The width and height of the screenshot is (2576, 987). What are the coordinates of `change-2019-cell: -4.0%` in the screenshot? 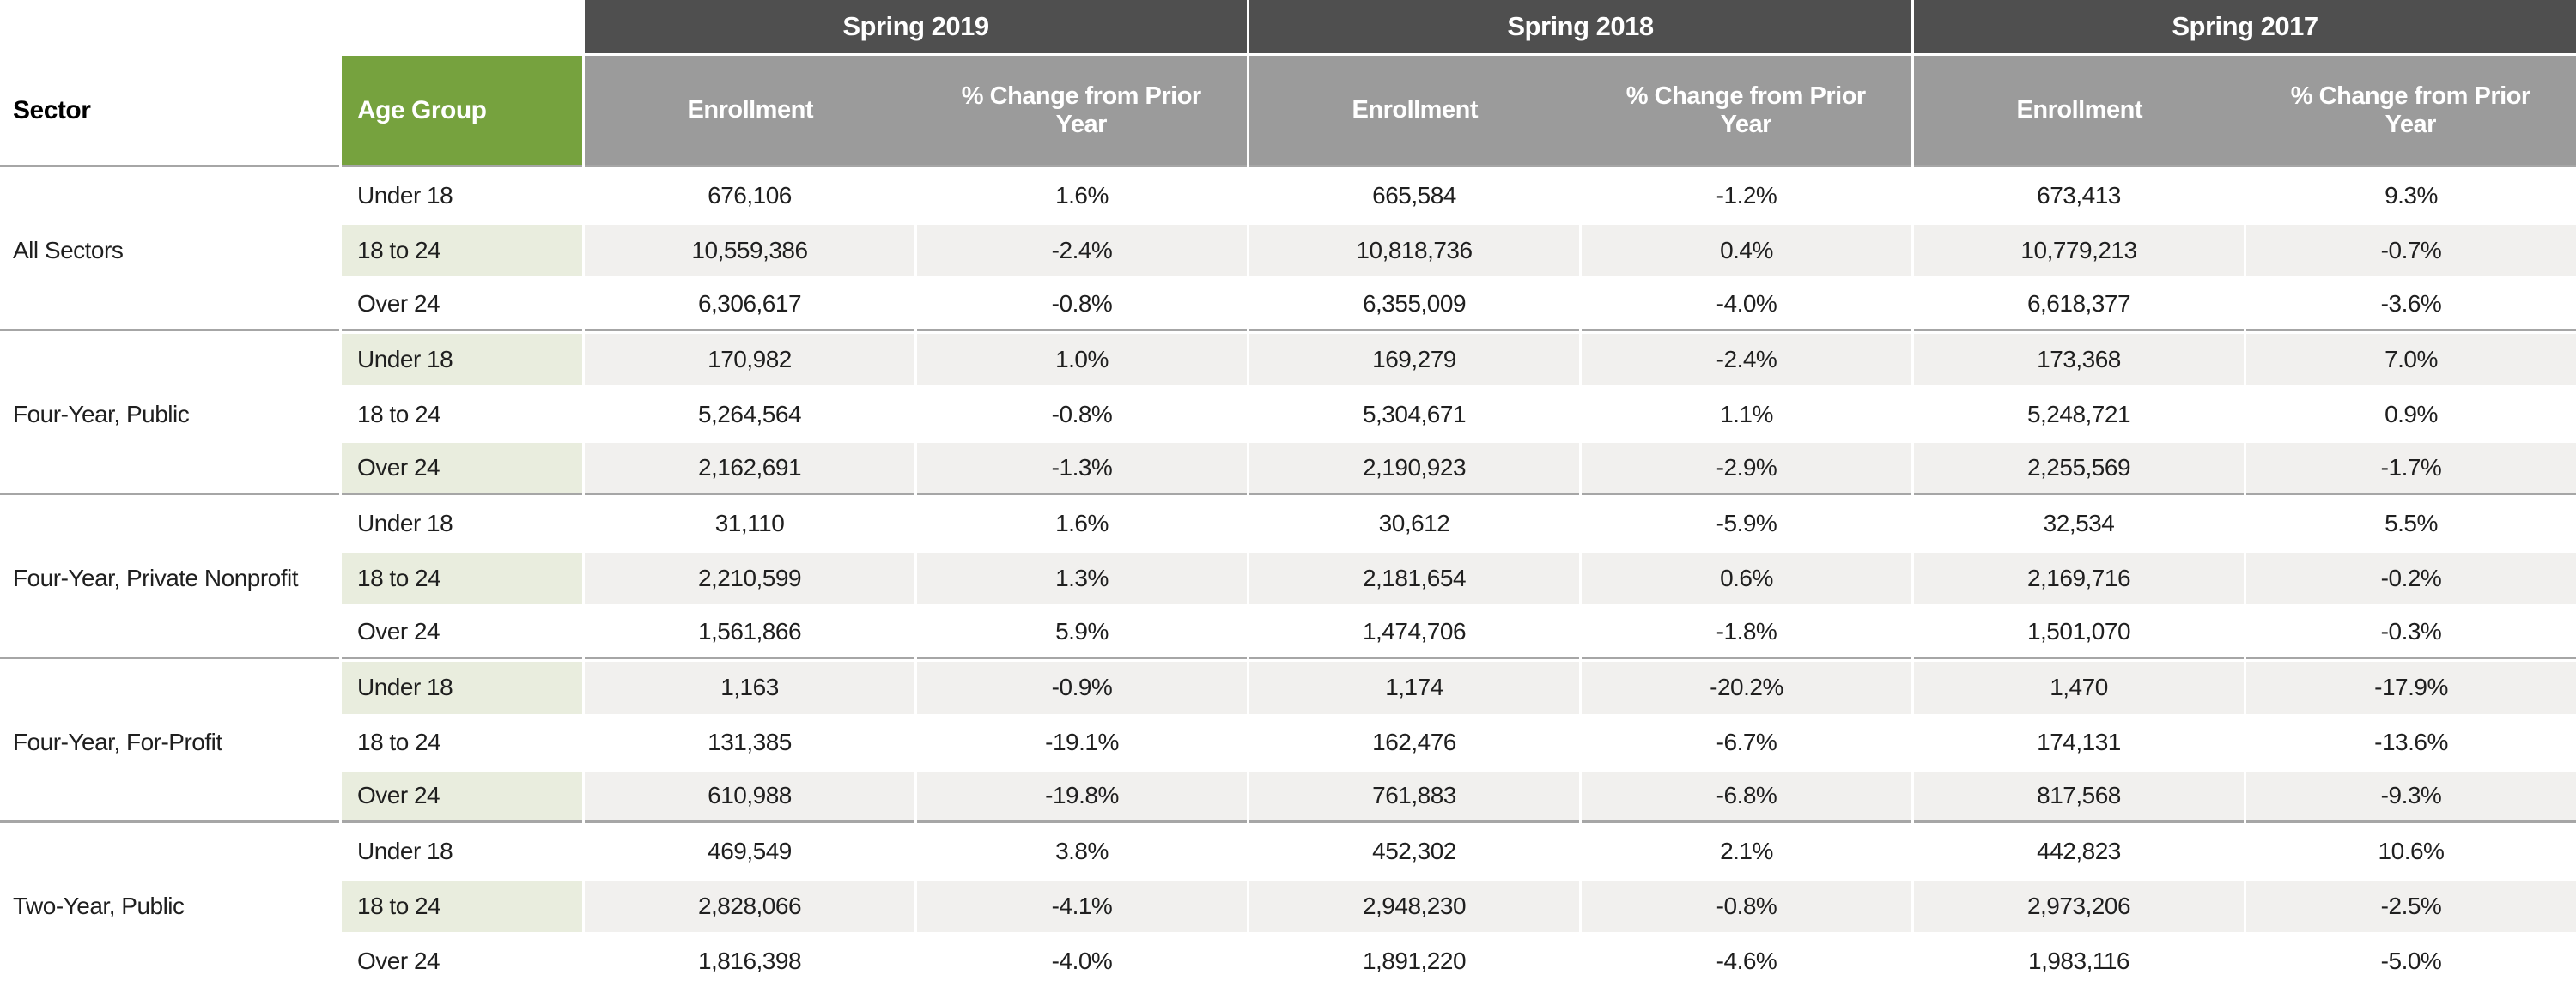 It's located at (1082, 962).